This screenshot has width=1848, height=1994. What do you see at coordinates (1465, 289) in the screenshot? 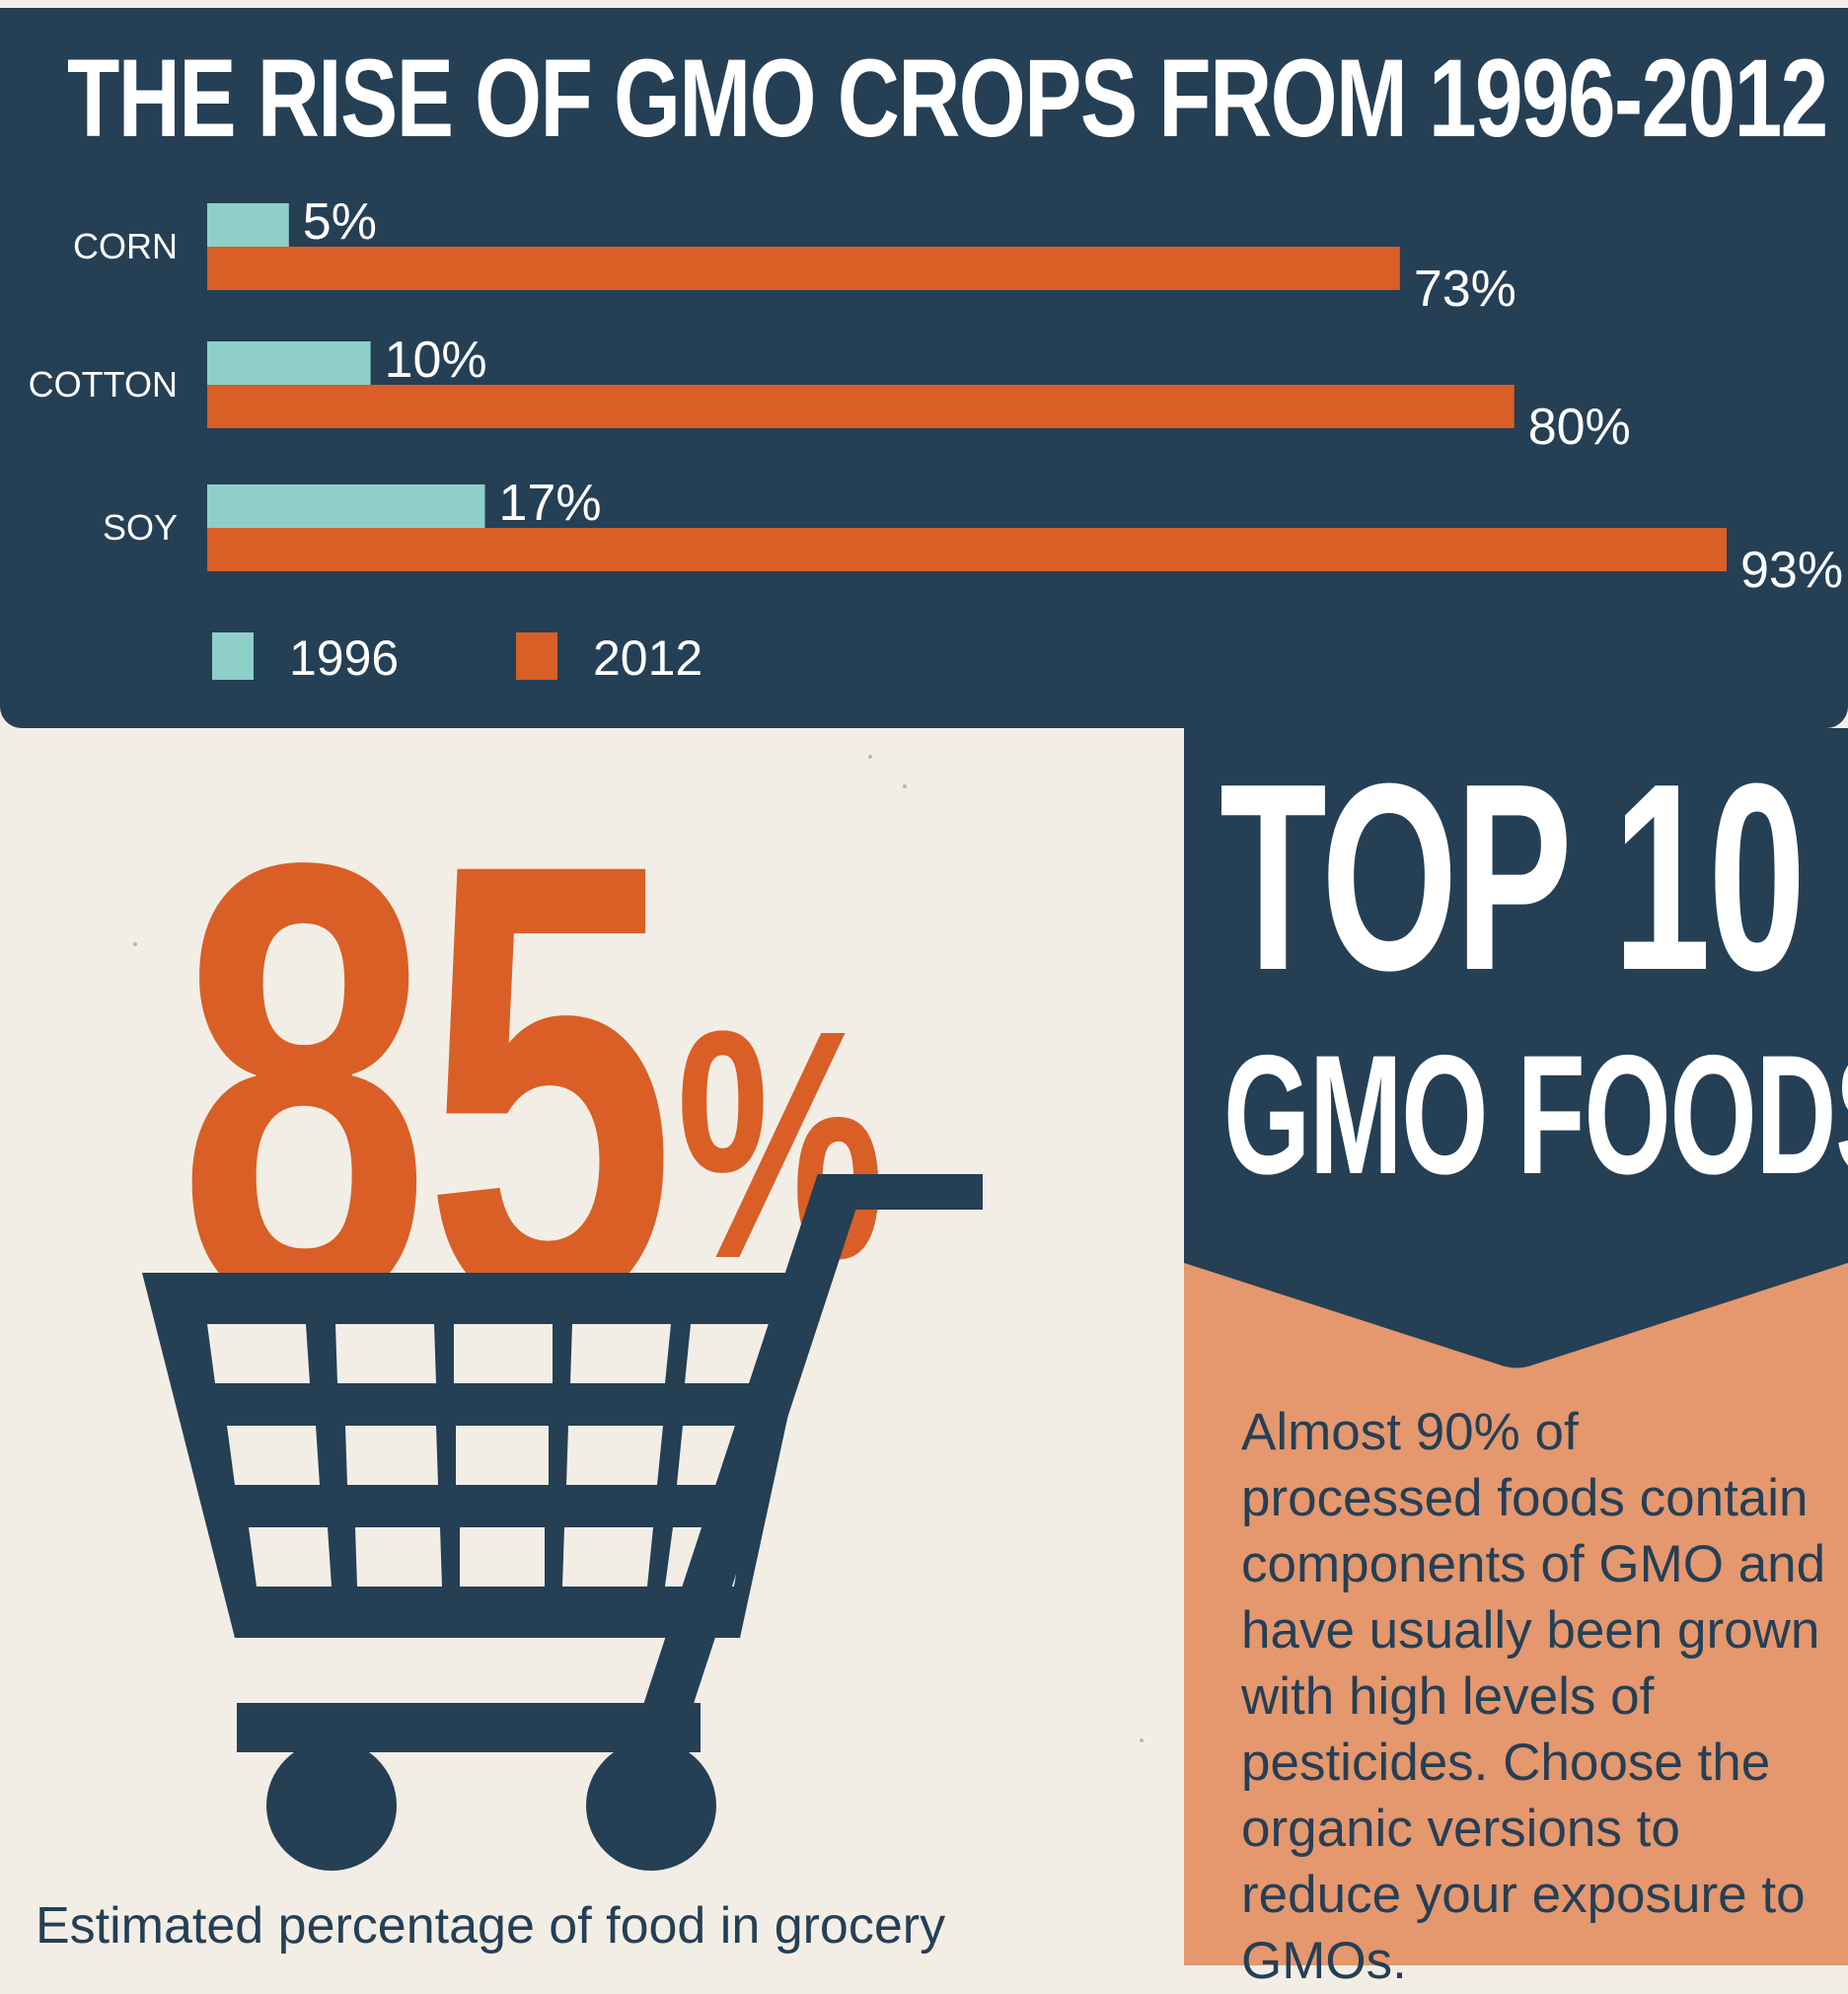
I see `data-label: 73%` at bounding box center [1465, 289].